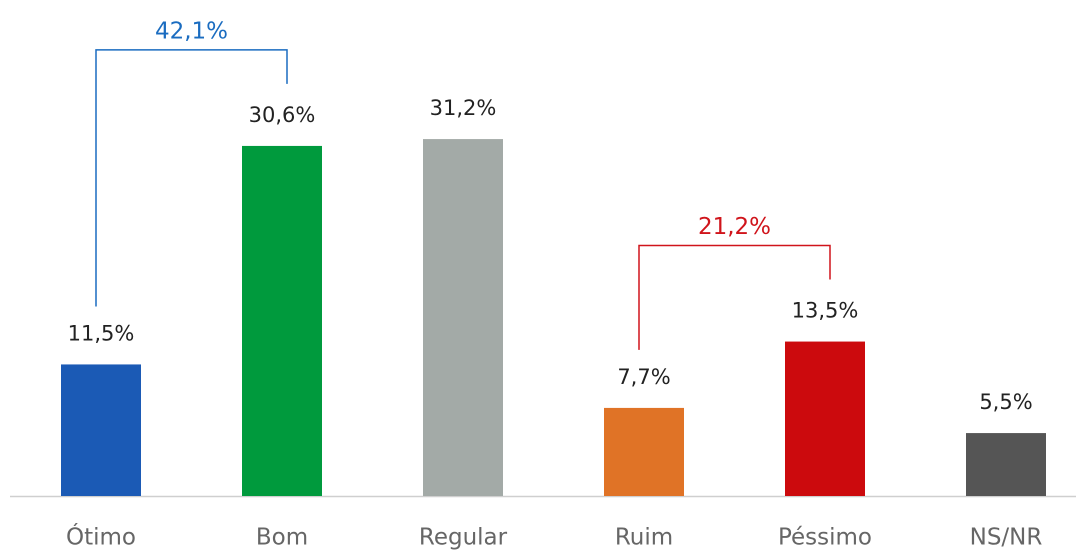 This screenshot has height=553, width=1086. Describe the element at coordinates (644, 538) in the screenshot. I see `x-tick-label: Ruim` at that location.